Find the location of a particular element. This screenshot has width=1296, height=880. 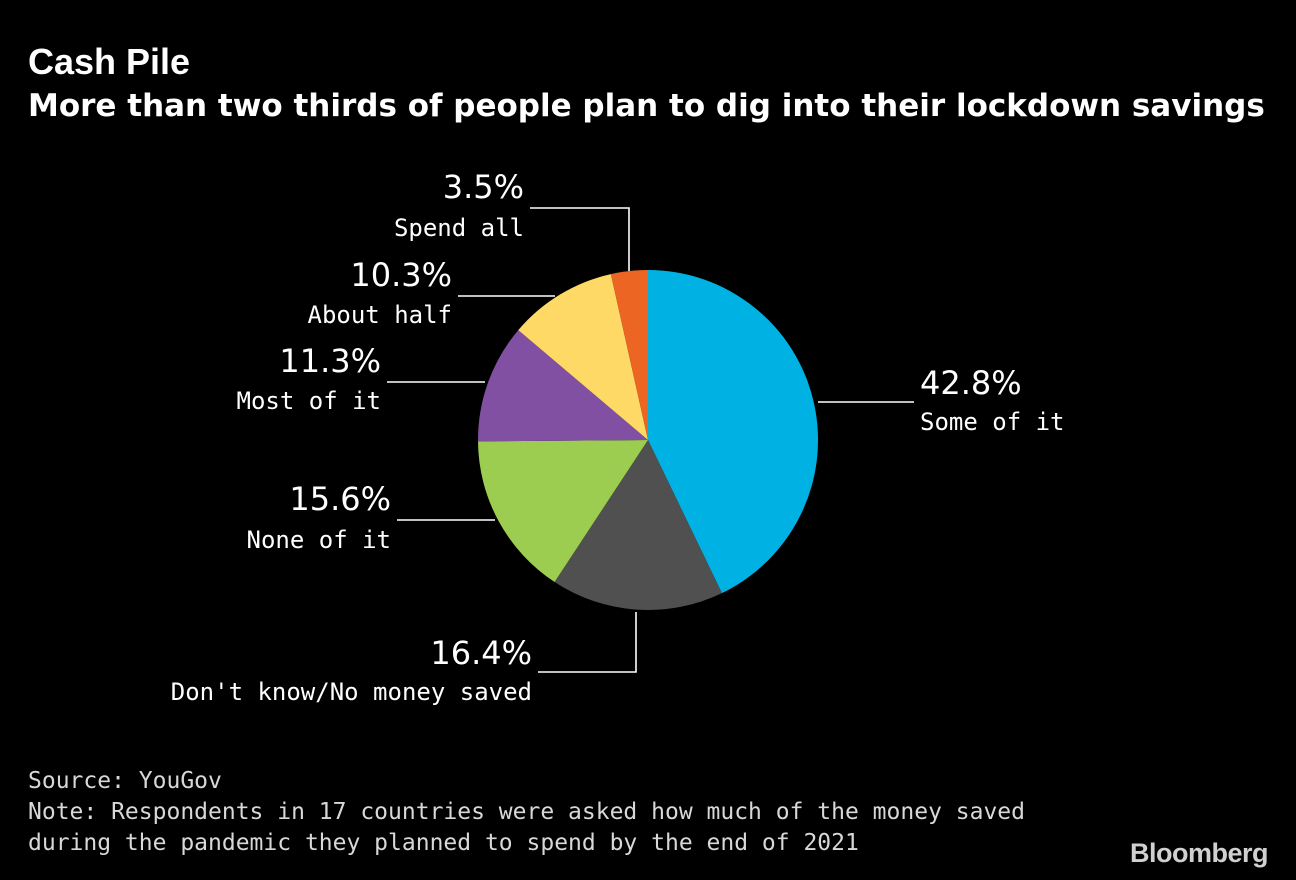

pie-slice-spend-all is located at coordinates (629, 355).